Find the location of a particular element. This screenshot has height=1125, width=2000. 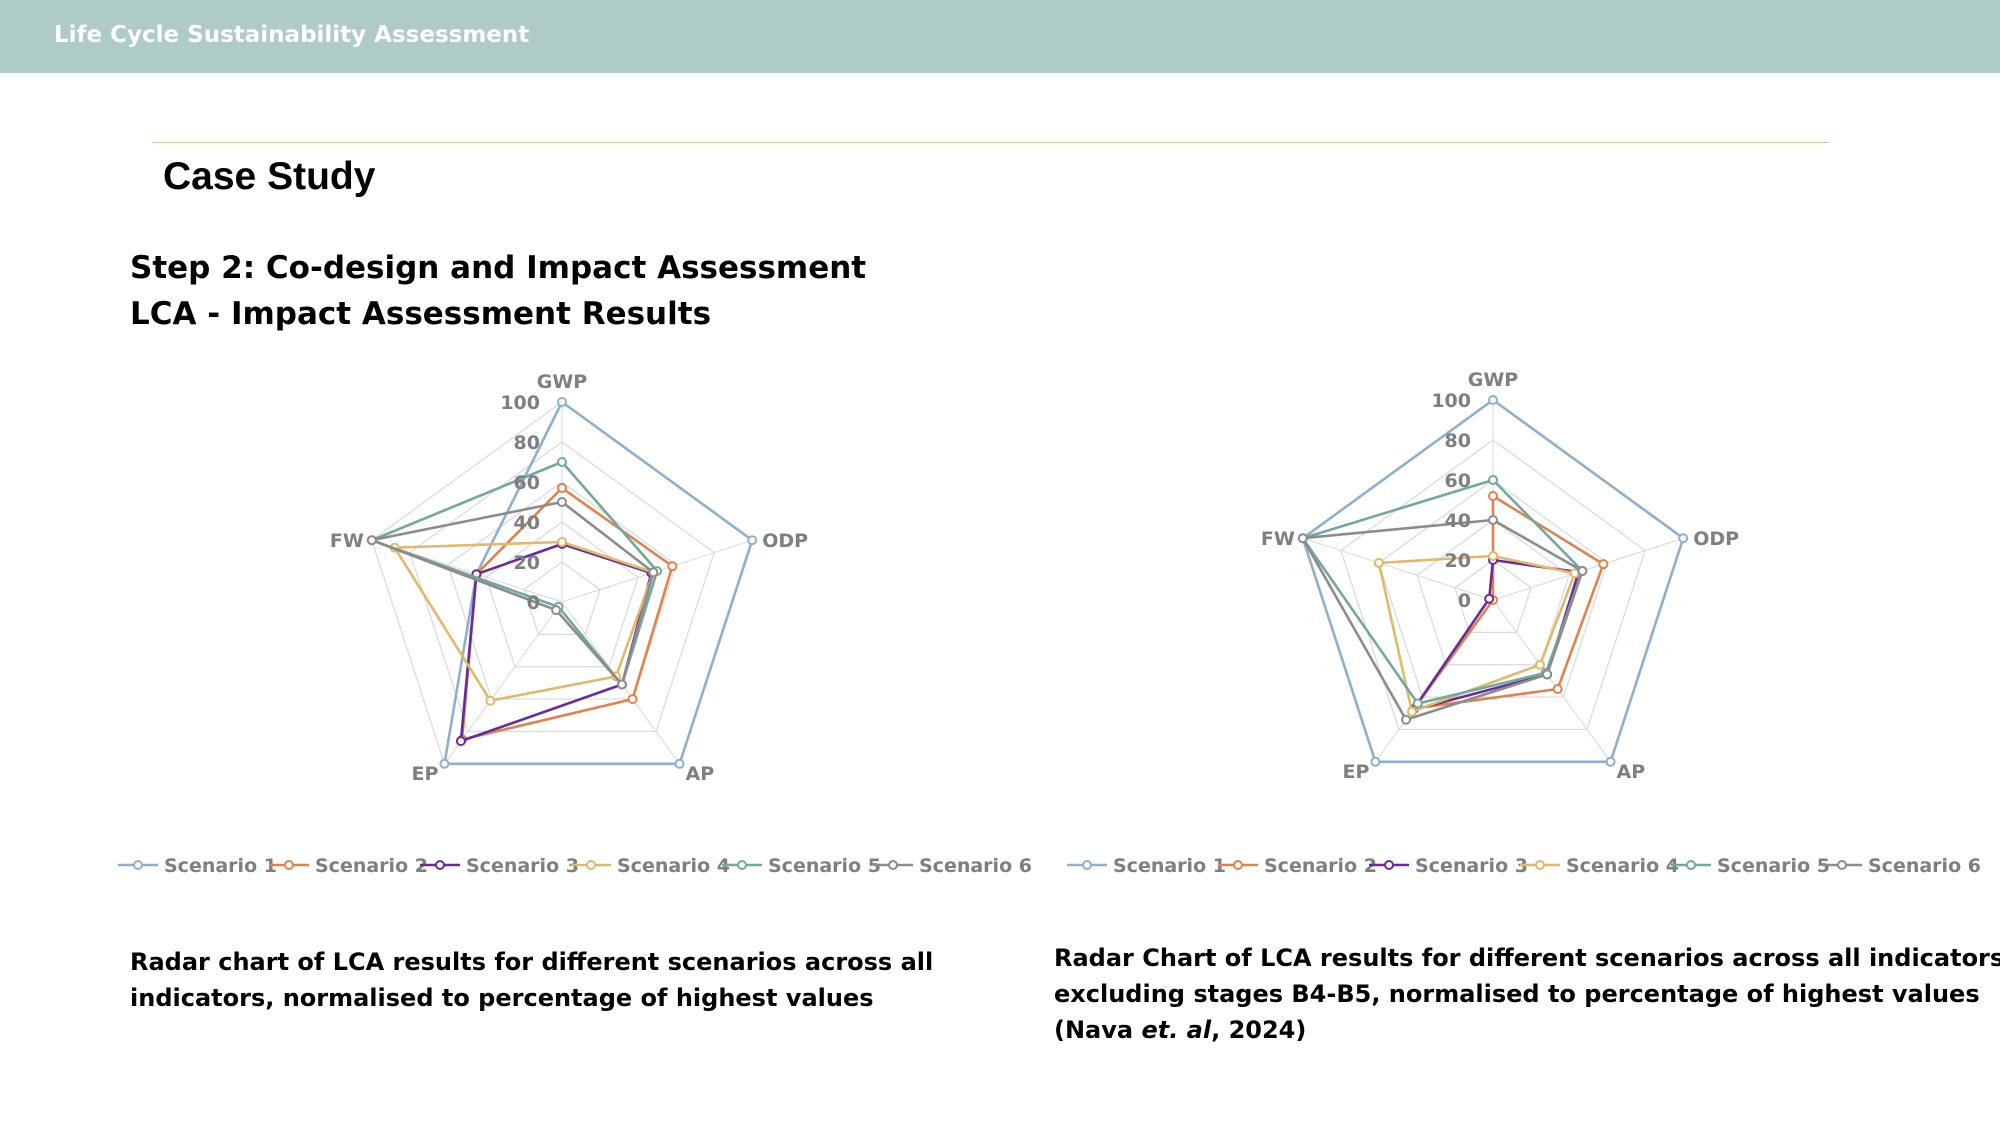

tick-label: 100 is located at coordinates (1451, 401).